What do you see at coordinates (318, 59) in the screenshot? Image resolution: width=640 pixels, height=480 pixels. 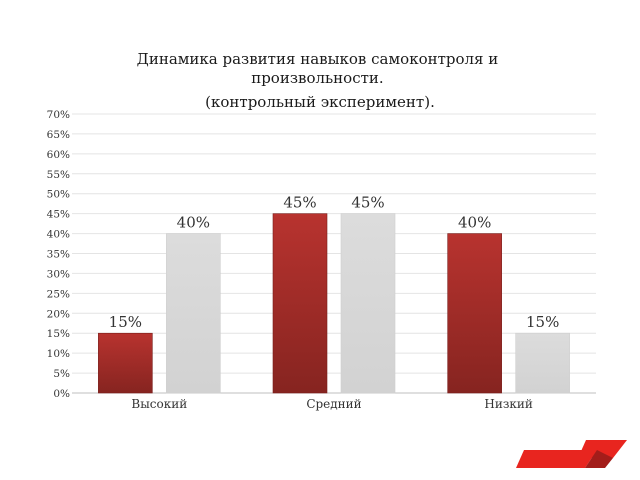 I see `chart-title-line-1: Динамика развития навыков самоконтроля и` at bounding box center [318, 59].